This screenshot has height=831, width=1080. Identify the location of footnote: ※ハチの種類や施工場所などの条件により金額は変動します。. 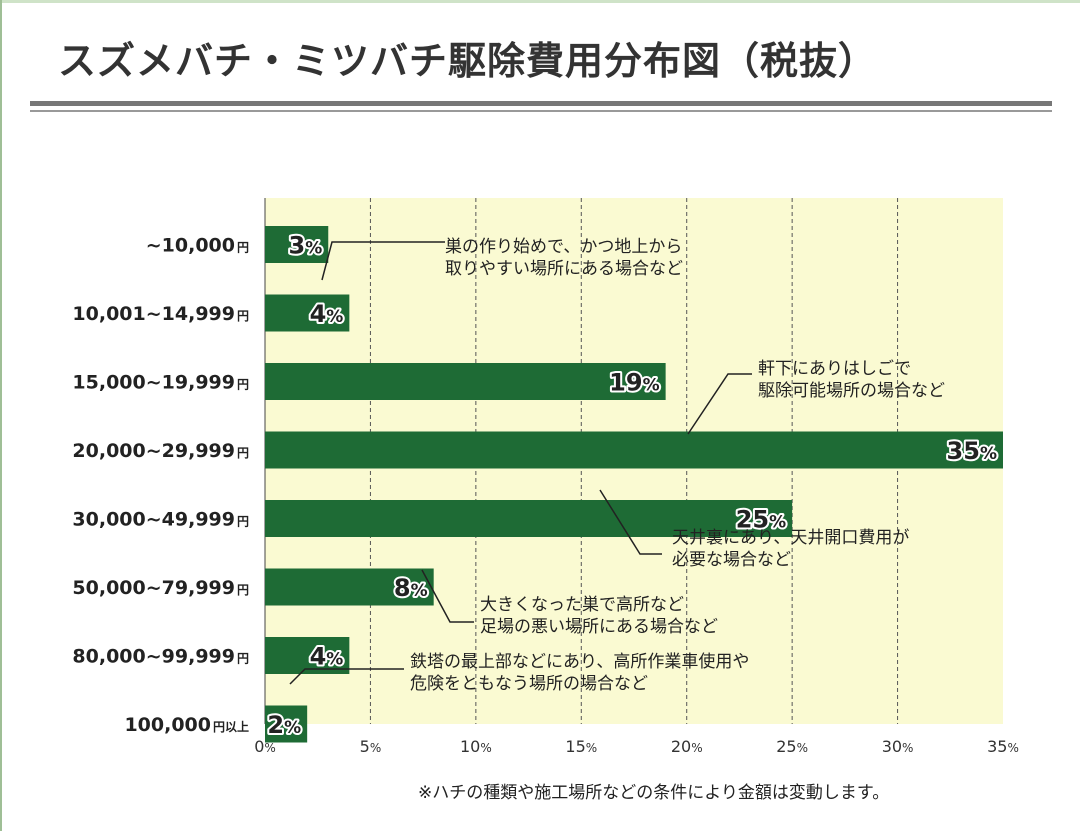
(654, 793).